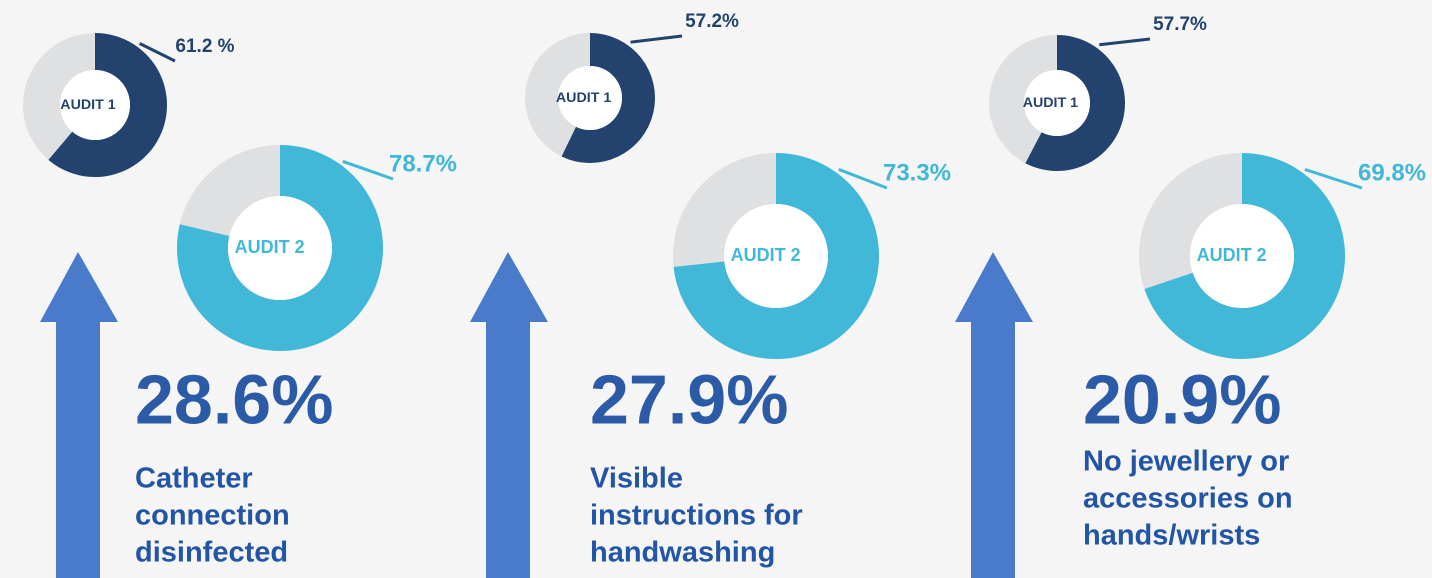 The image size is (1432, 578). Describe the element at coordinates (212, 516) in the screenshot. I see `description: connection` at that location.